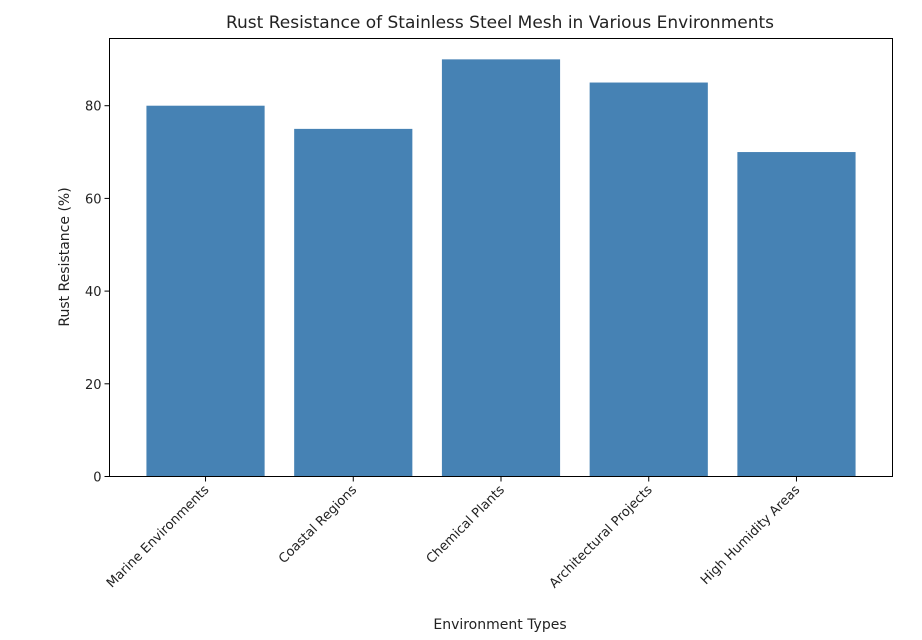 Image resolution: width=922 pixels, height=640 pixels. Describe the element at coordinates (93, 199) in the screenshot. I see `y-tick-label: 60` at that location.